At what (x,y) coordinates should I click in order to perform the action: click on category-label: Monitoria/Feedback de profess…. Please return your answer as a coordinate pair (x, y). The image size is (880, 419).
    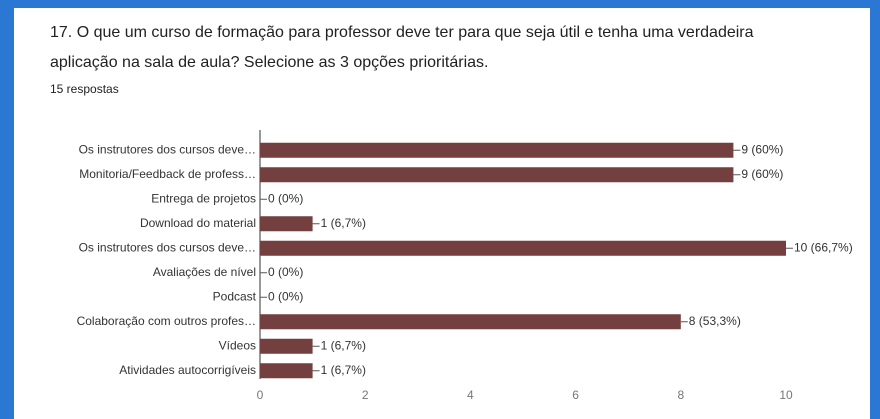
    Looking at the image, I should click on (167, 174).